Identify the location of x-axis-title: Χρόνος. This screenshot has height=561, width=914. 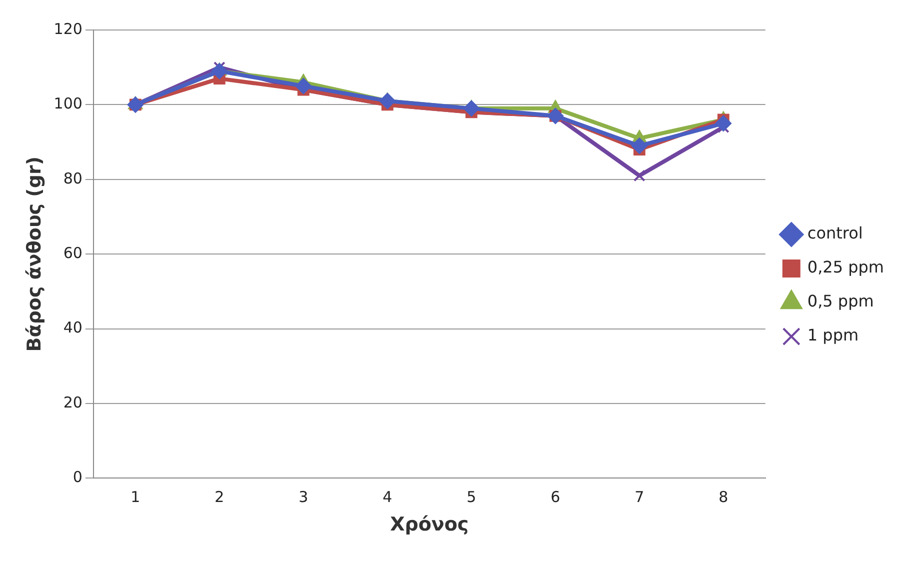
(429, 525).